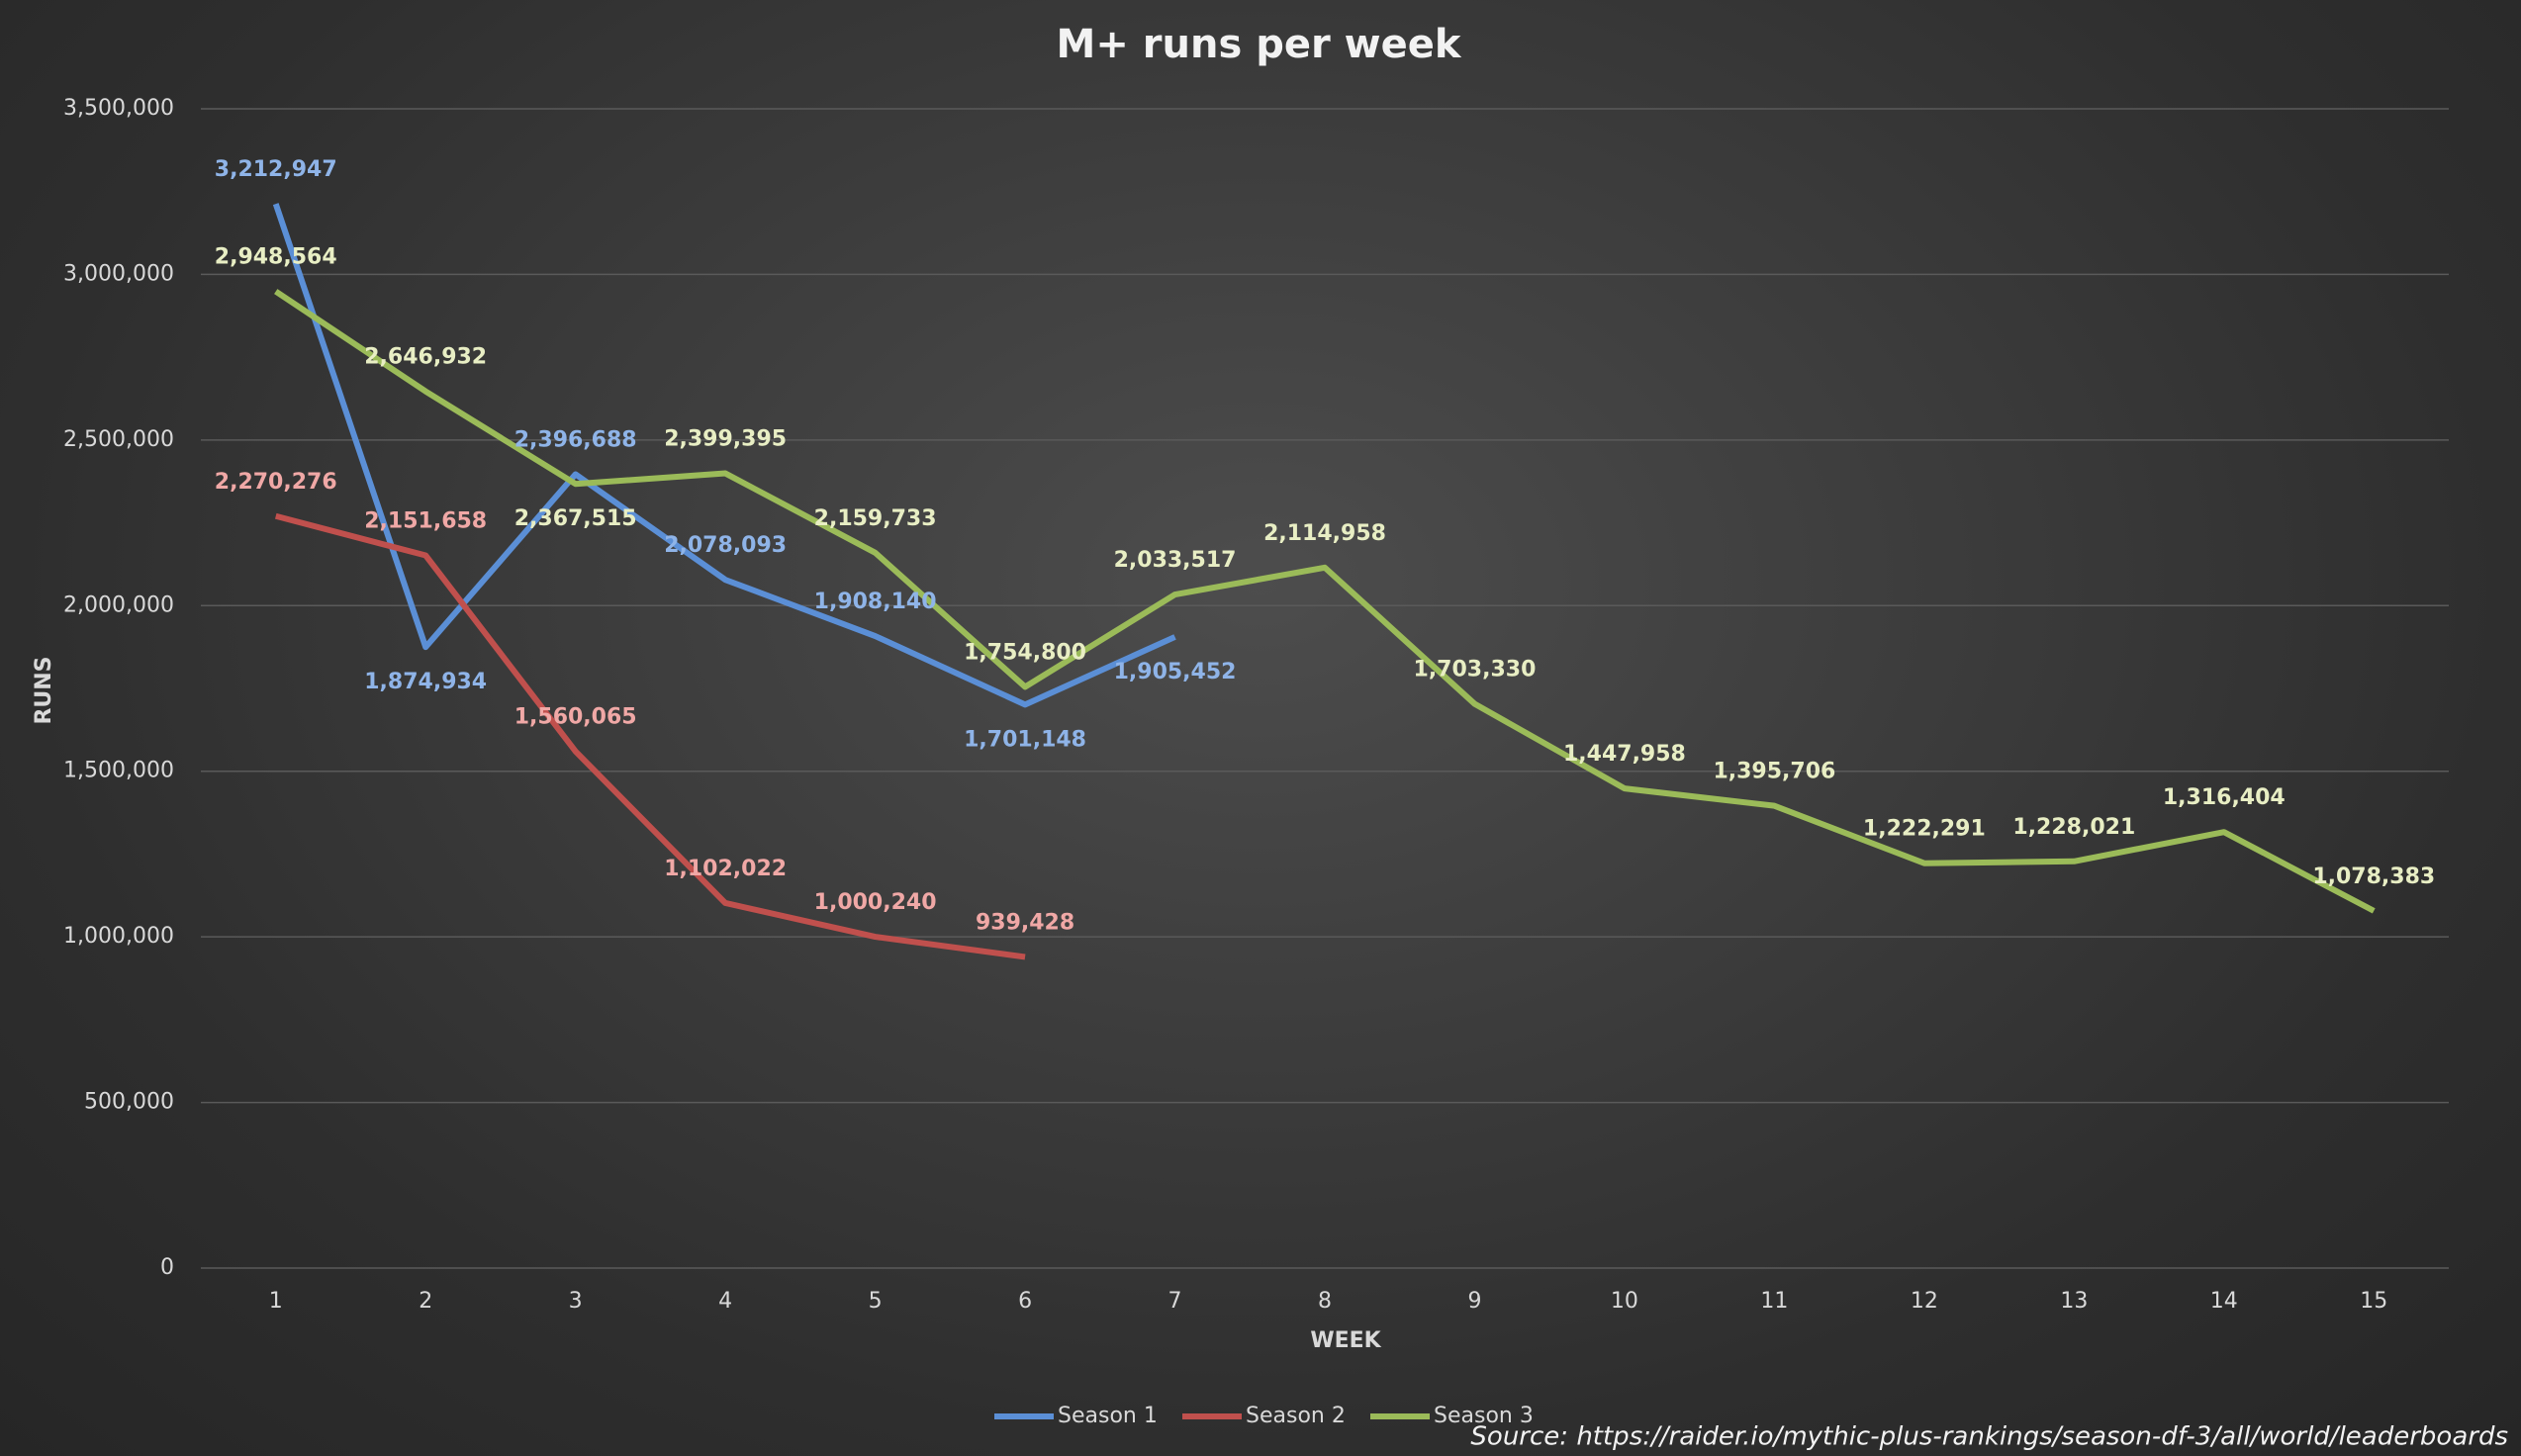 Image resolution: width=2521 pixels, height=1456 pixels. What do you see at coordinates (425, 357) in the screenshot?
I see `data-label: 2,646,932` at bounding box center [425, 357].